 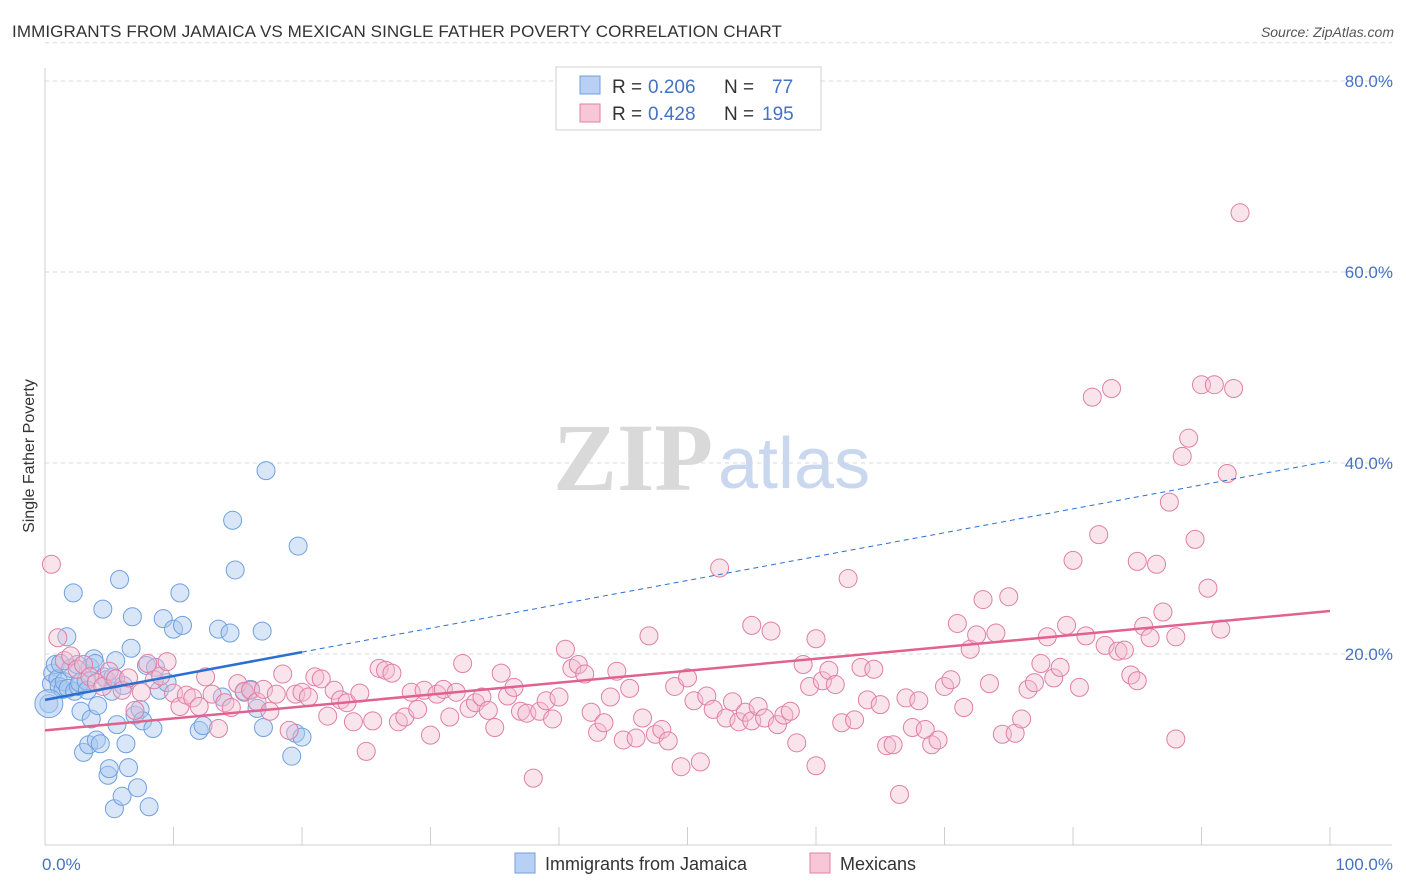 I want to click on trend-mexicans, so click(x=687, y=670).